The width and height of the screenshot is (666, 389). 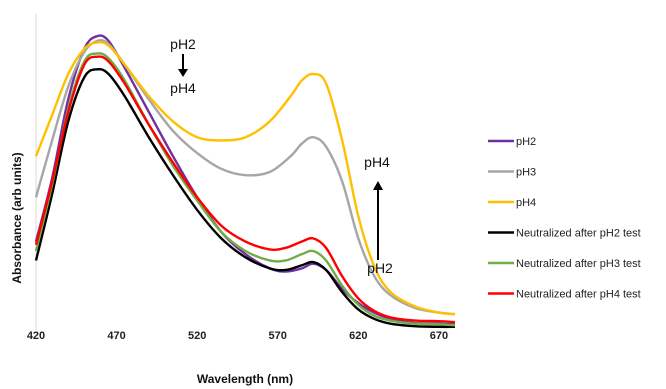 What do you see at coordinates (378, 185) in the screenshot?
I see `arrow-up-head` at bounding box center [378, 185].